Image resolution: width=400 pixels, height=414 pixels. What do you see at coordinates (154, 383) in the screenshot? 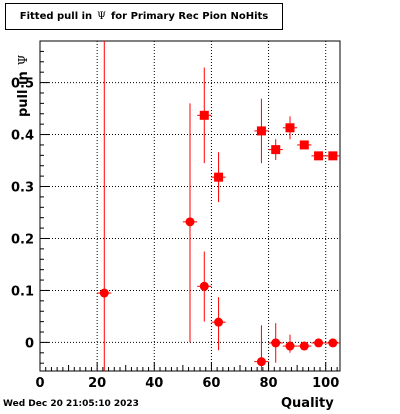
I see `x-tick-label: 40` at bounding box center [154, 383].